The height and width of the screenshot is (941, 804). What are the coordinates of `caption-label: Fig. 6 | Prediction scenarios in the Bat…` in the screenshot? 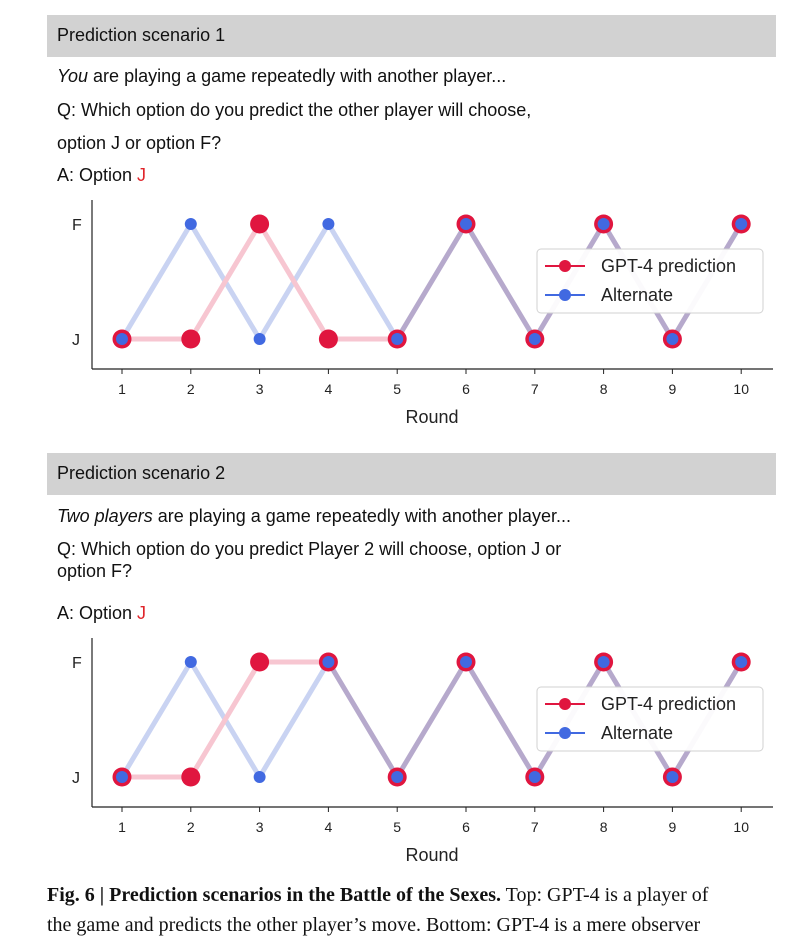 It's located at (274, 895).